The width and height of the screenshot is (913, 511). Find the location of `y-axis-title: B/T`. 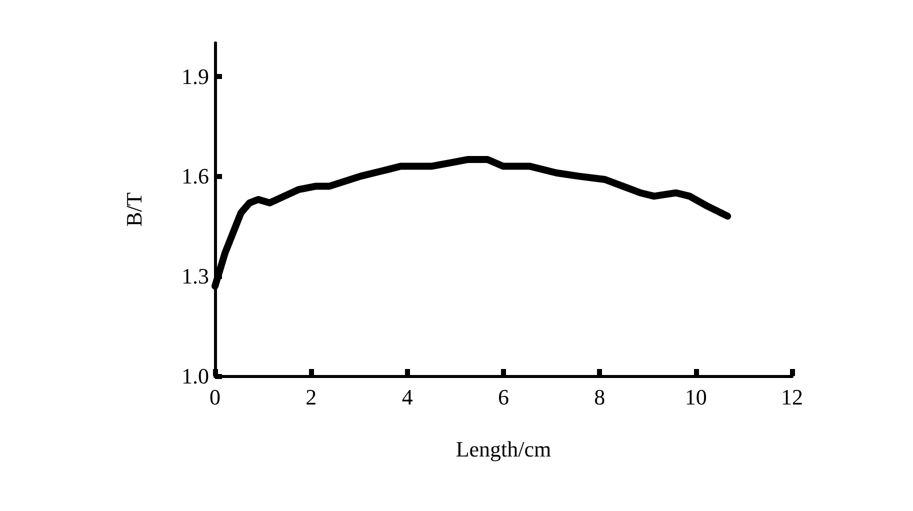

y-axis-title: B/T is located at coordinates (134, 209).